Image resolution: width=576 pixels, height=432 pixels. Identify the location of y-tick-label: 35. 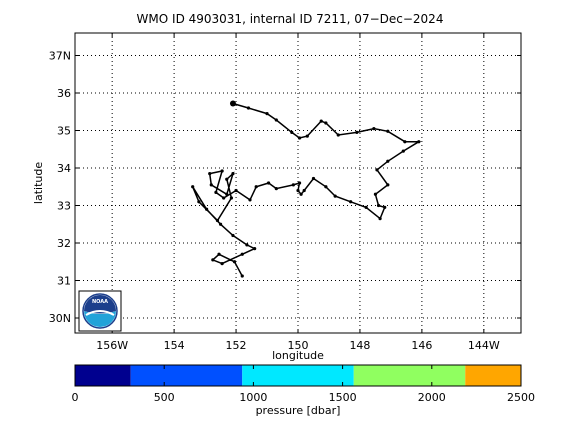
(64, 131).